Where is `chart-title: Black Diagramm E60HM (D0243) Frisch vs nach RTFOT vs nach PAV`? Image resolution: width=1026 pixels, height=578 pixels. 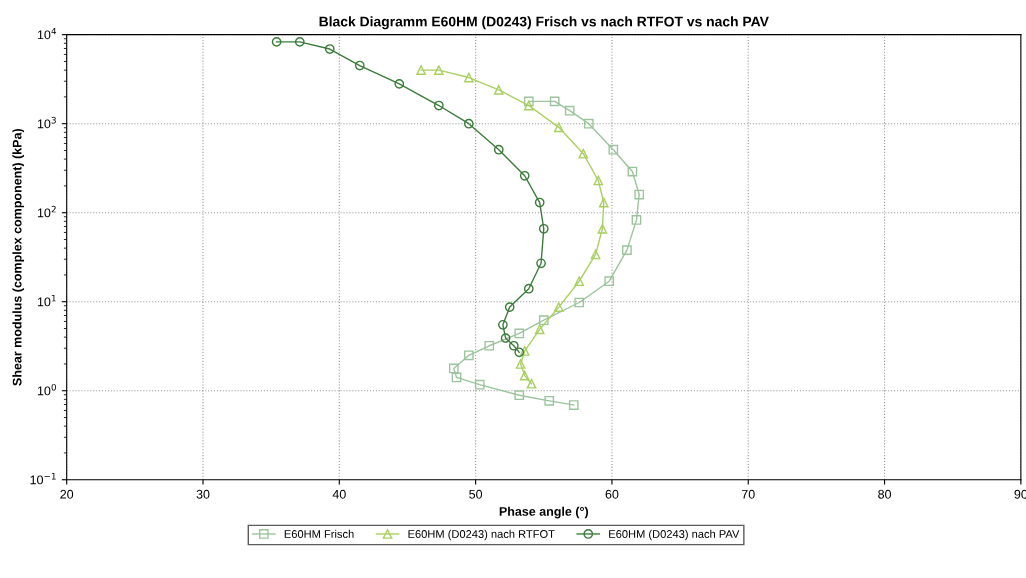 chart-title: Black Diagramm E60HM (D0243) Frisch vs nach RTFOT vs nach PAV is located at coordinates (544, 23).